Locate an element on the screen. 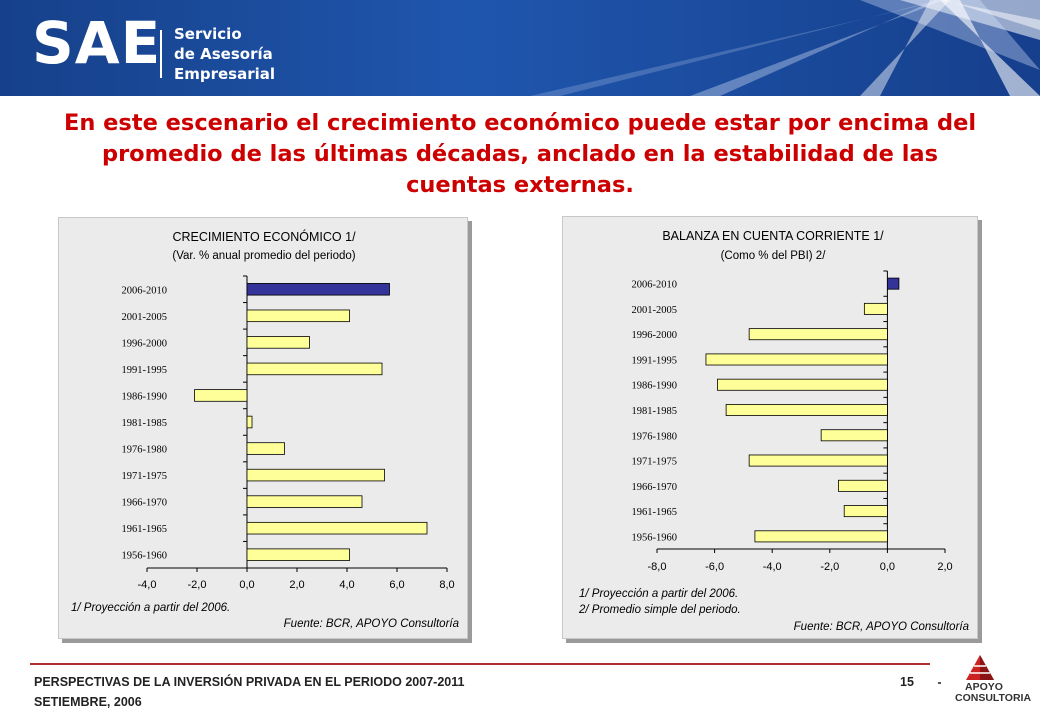  sae-logo: SAE is located at coordinates (97, 43).